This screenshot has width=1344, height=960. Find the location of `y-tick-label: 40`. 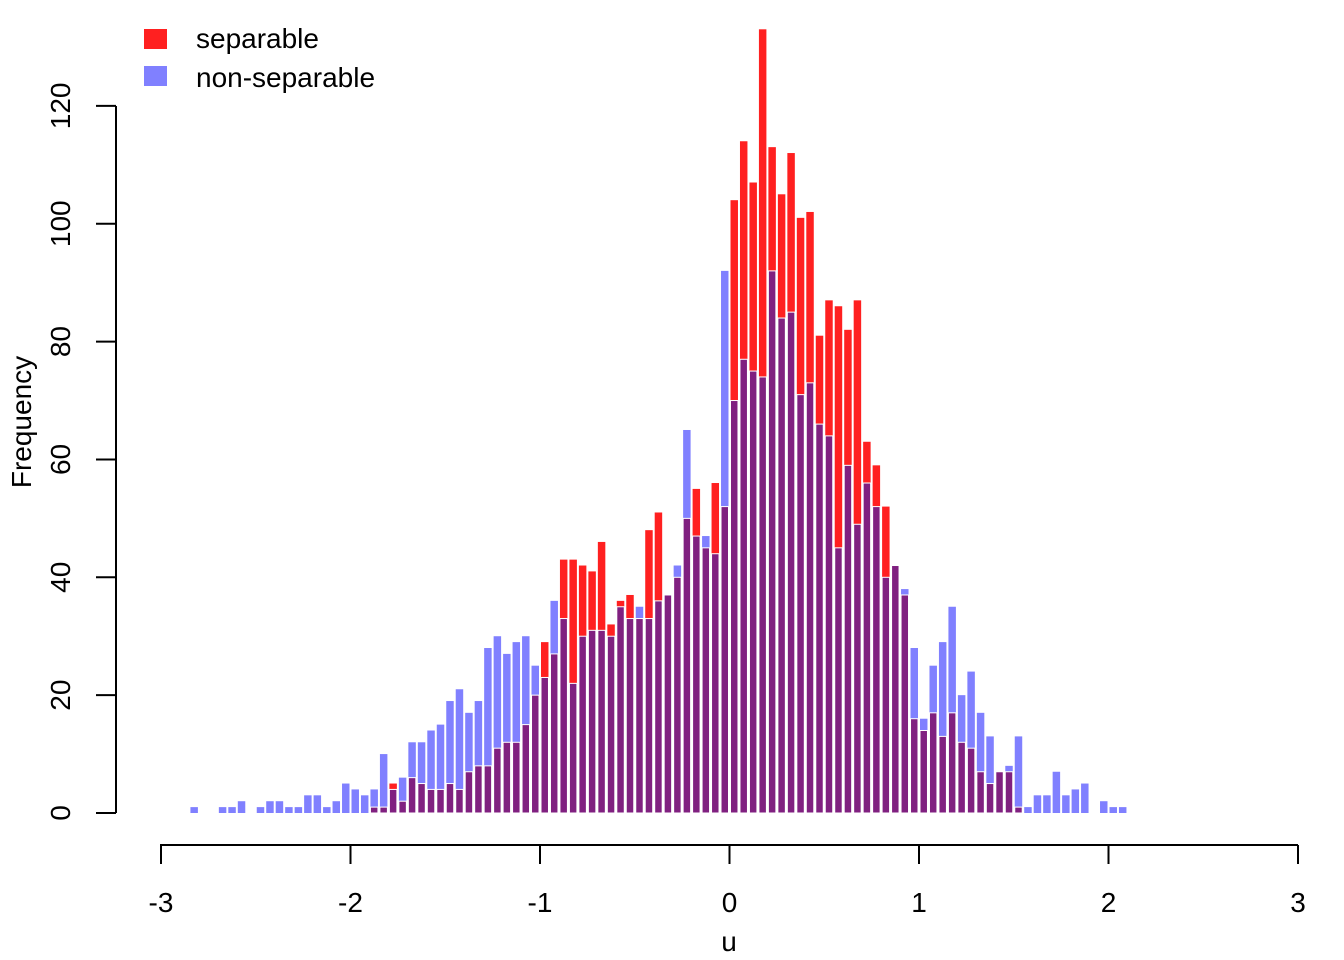

y-tick-label: 40 is located at coordinates (60, 577).